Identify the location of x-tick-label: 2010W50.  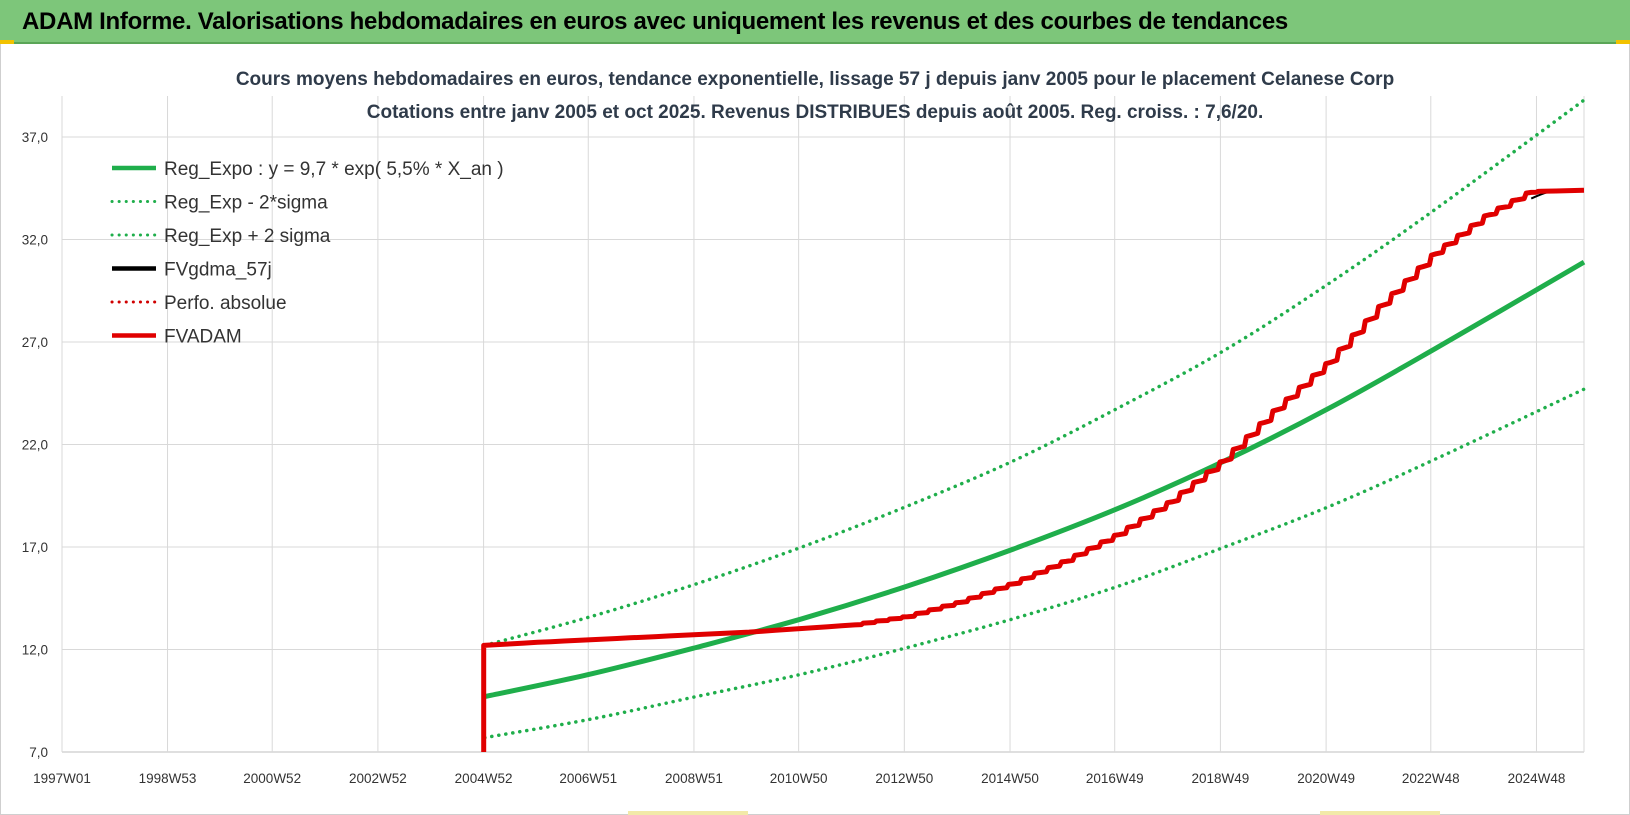
(799, 778).